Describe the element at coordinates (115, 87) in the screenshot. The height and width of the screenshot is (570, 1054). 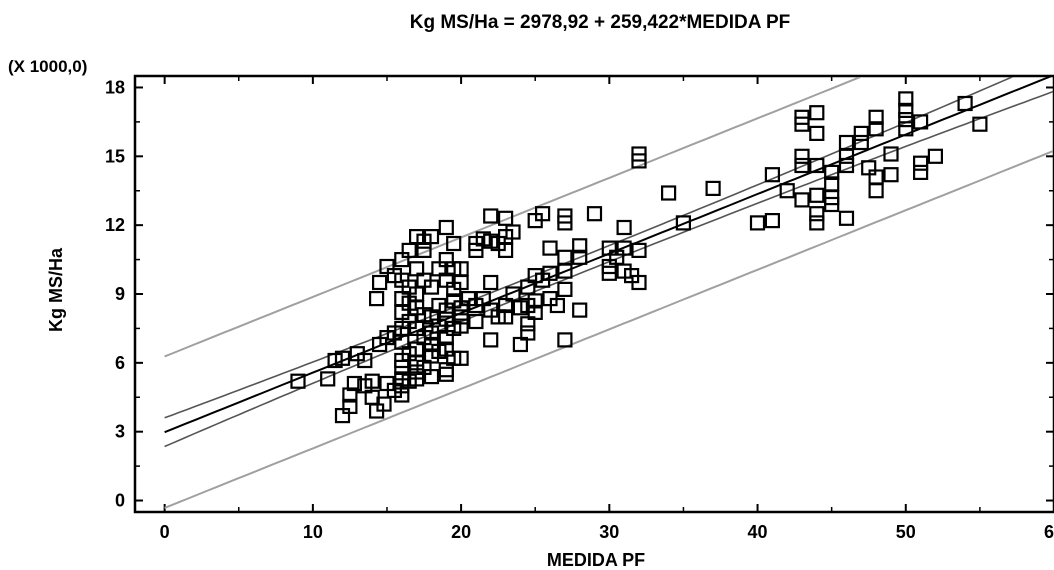
I see `y-tick-label: 18` at that location.